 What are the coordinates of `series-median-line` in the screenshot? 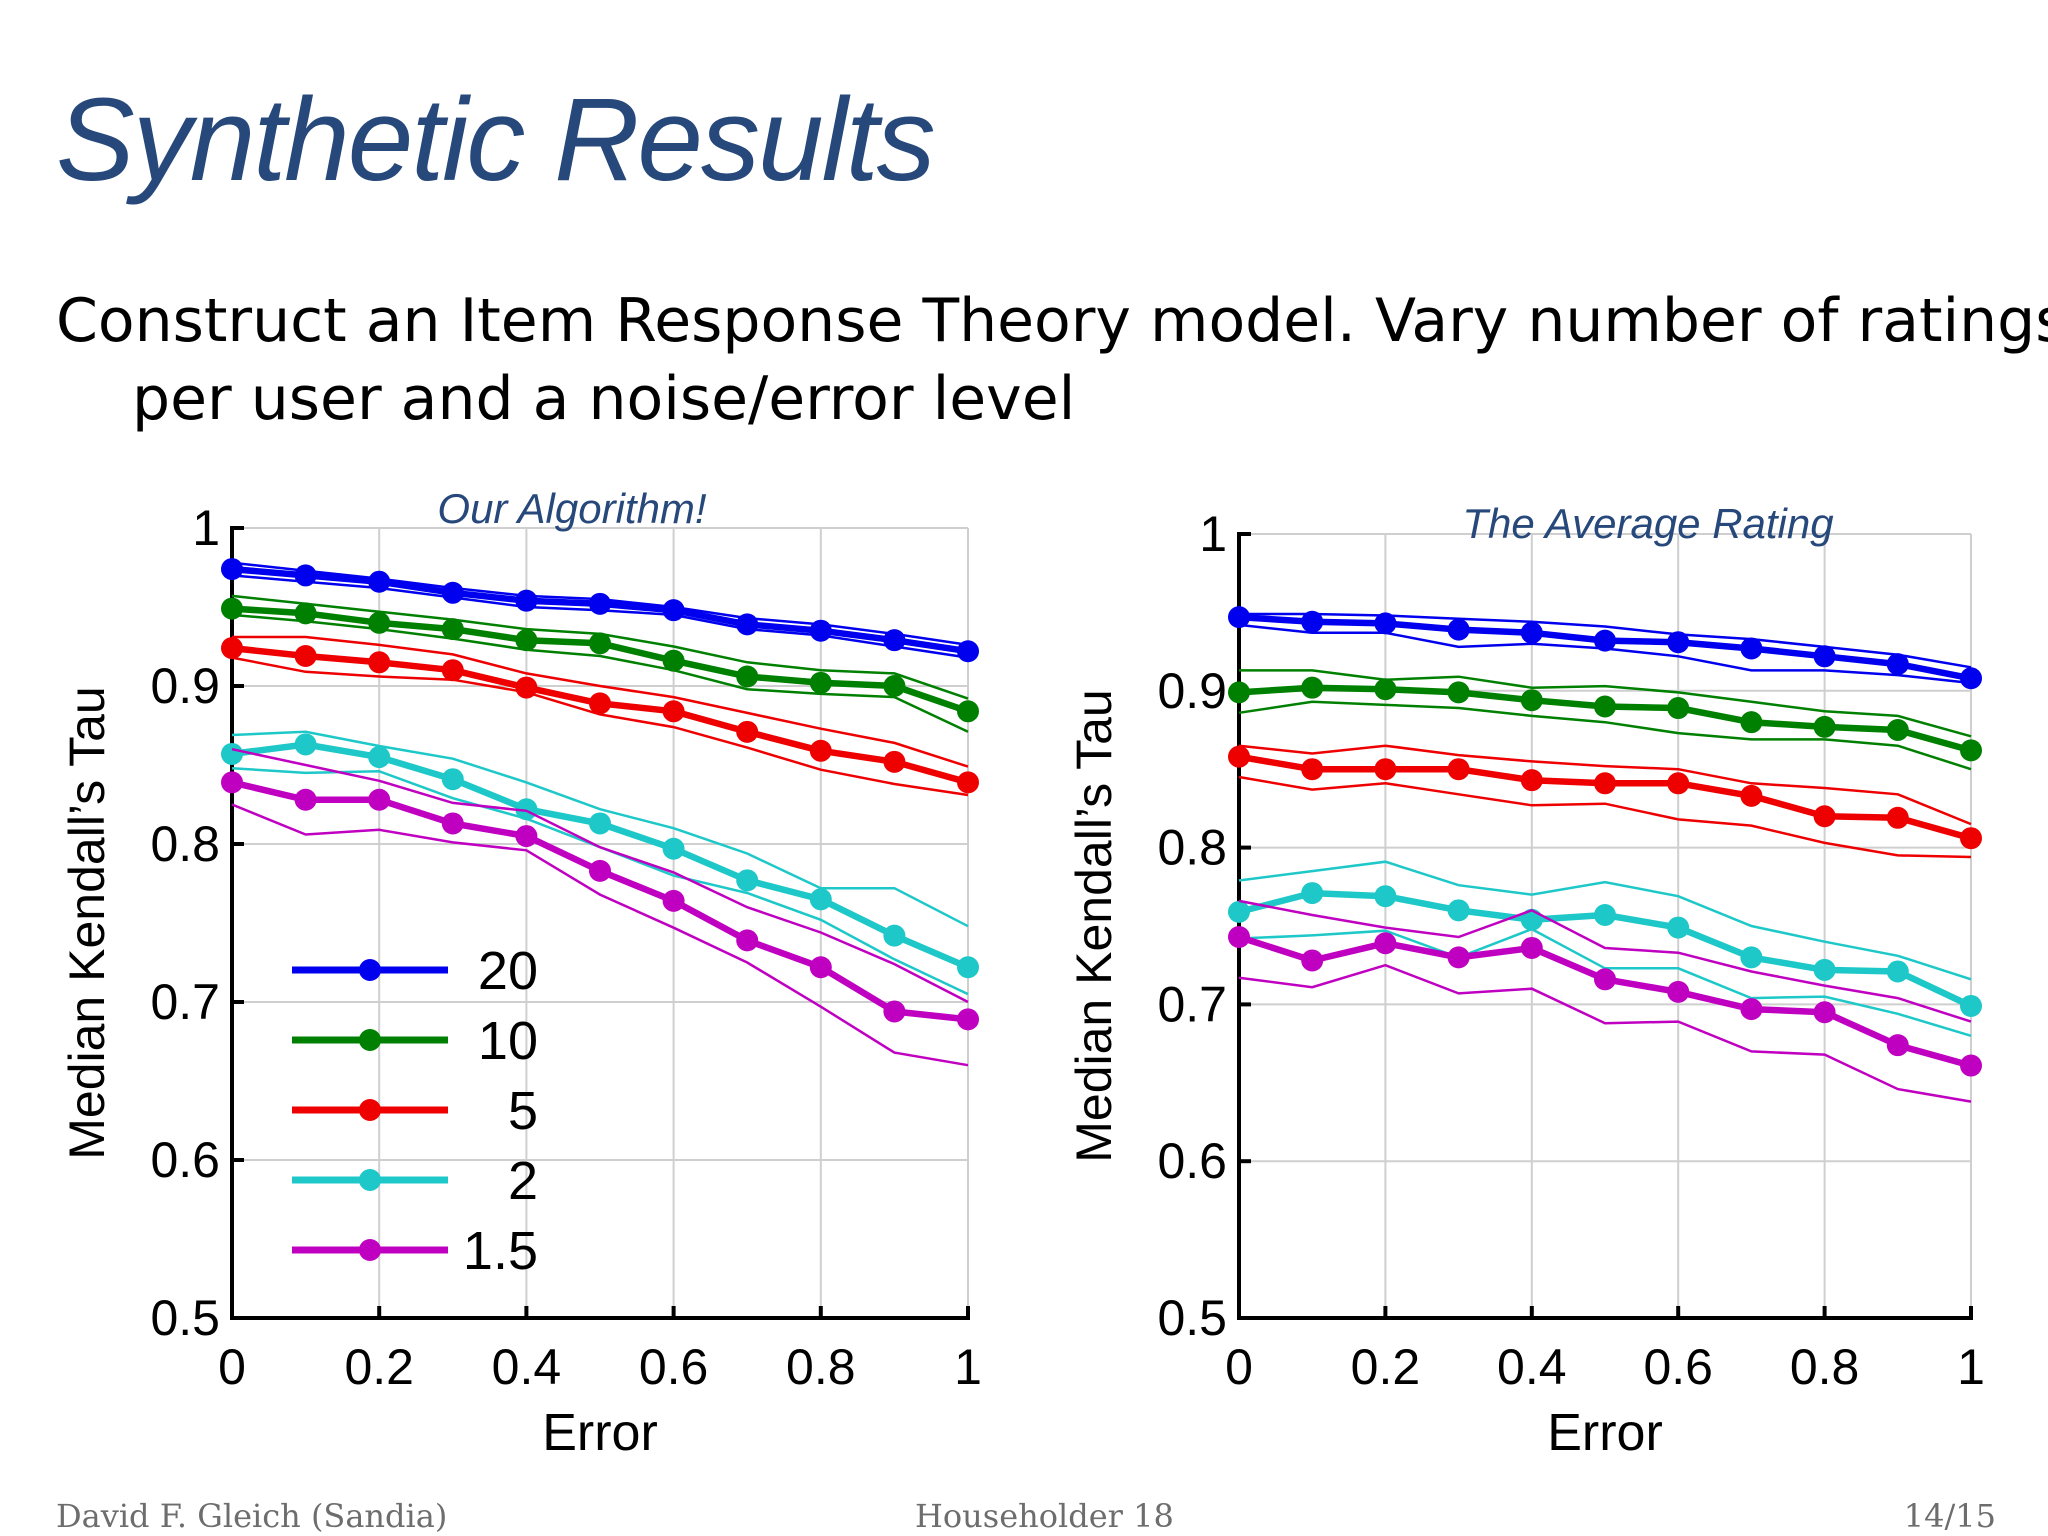 It's located at (1605, 1001).